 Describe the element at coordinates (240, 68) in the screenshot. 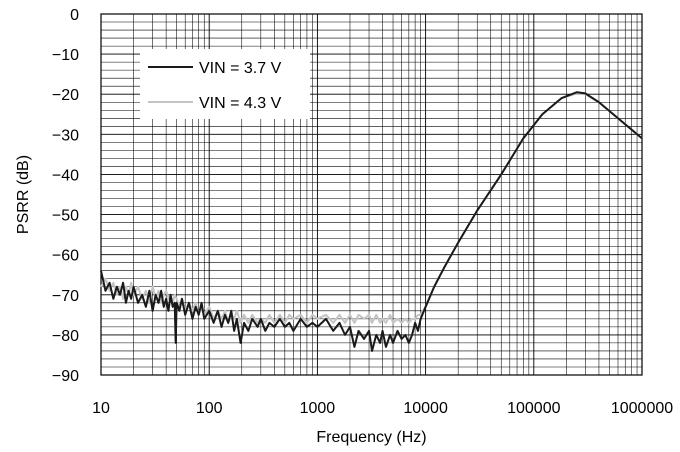

I see `legend-label-1: VIN = 3.7 V` at that location.